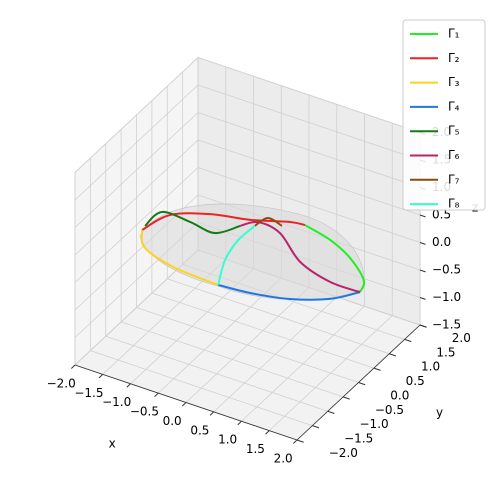 This screenshot has width=488, height=489. I want to click on legend: Γ₁ Γ₂ Γ₃ Γ₄ Γ₅ Γ₆ Γ₇ Γ₈, so click(444, 115).